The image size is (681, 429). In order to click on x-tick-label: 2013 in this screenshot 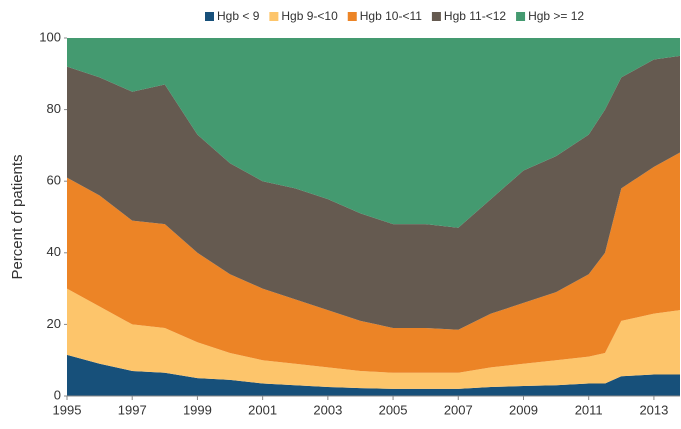, I will do `click(653, 409)`.